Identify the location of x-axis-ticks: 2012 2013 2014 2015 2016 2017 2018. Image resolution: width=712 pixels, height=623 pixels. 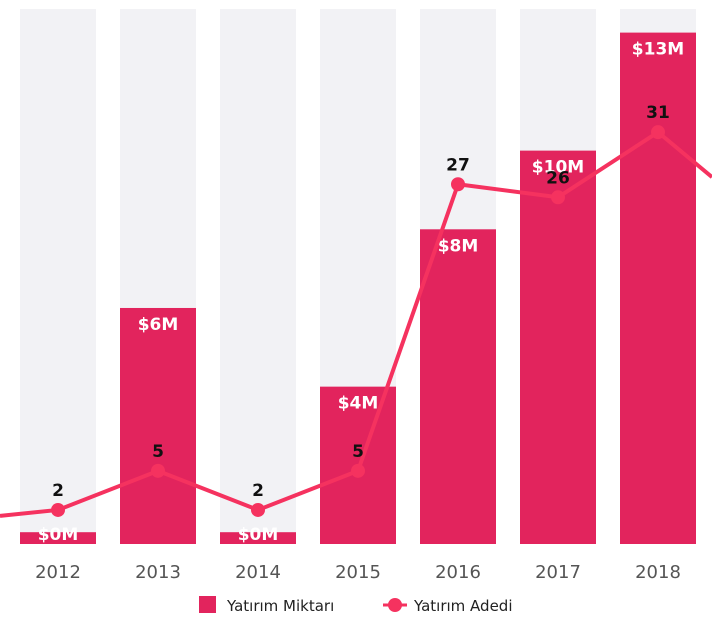
(358, 572).